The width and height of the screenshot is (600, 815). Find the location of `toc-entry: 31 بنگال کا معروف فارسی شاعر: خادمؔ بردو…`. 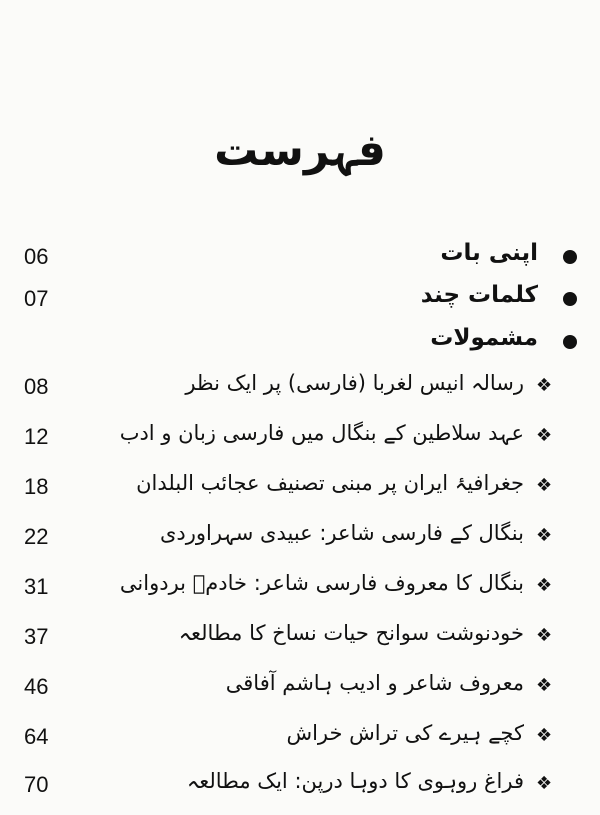

toc-entry: 31 بنگال کا معروف فارسی شاعر: خادمؔ بردو… is located at coordinates (300, 588).